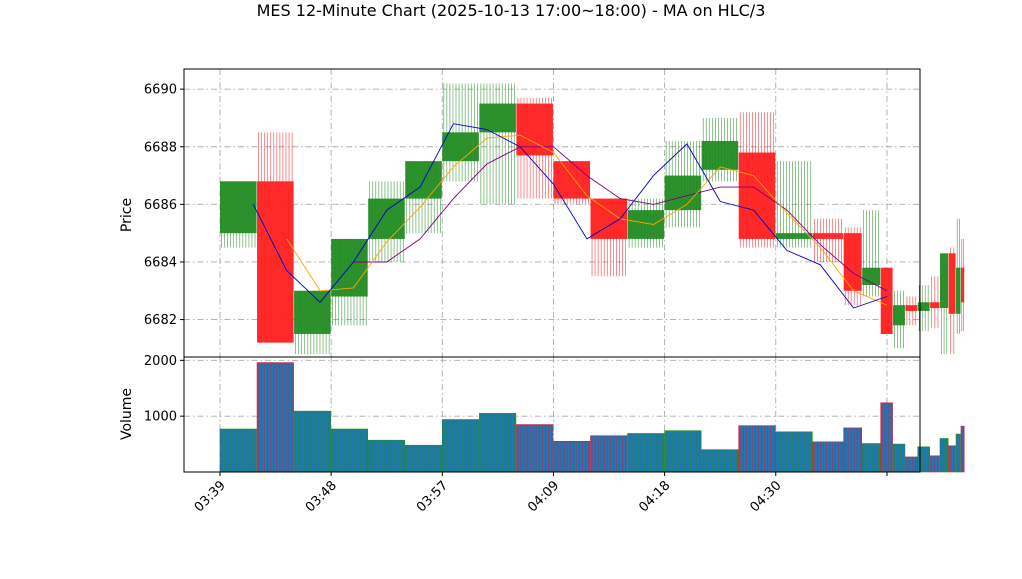 The width and height of the screenshot is (1022, 579). Describe the element at coordinates (432, 496) in the screenshot. I see `x-tick-label: 03:57` at that location.